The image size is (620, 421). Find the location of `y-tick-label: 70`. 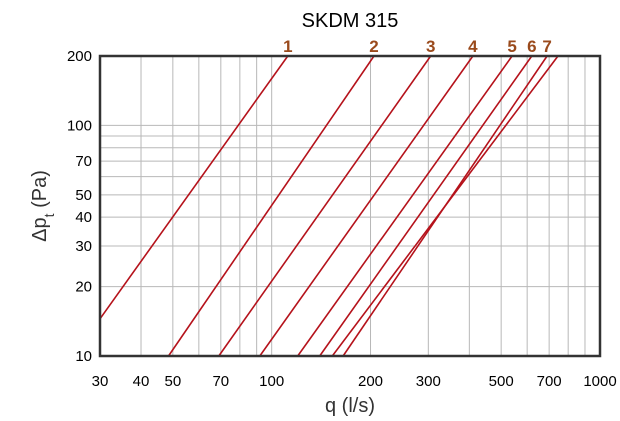

y-tick-label: 70 is located at coordinates (83, 161).